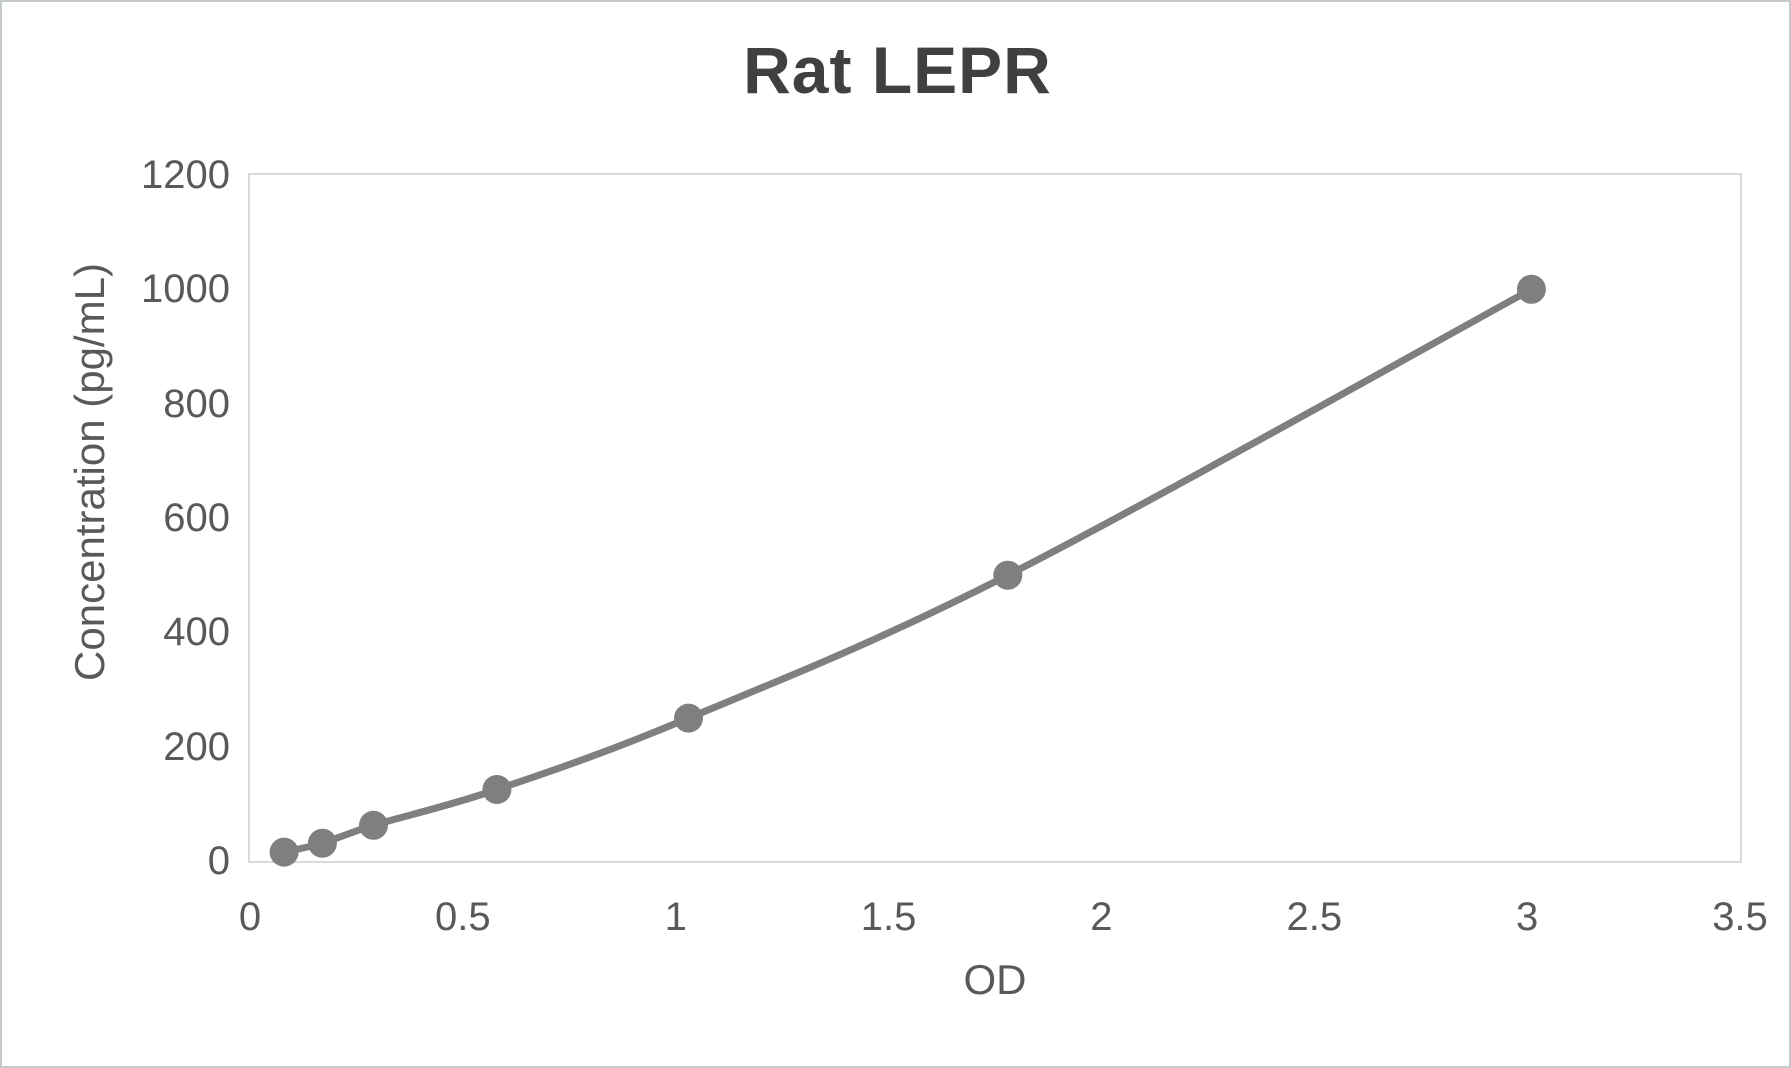 This screenshot has height=1068, width=1791. What do you see at coordinates (250, 917) in the screenshot?
I see `x-tick-label: 0` at bounding box center [250, 917].